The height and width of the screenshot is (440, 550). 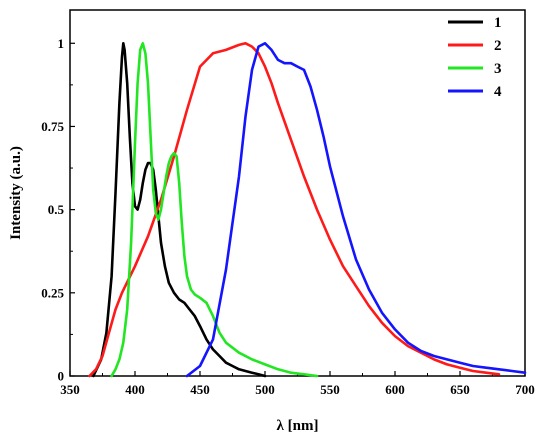 I want to click on legend-label-3: 3, so click(x=498, y=69).